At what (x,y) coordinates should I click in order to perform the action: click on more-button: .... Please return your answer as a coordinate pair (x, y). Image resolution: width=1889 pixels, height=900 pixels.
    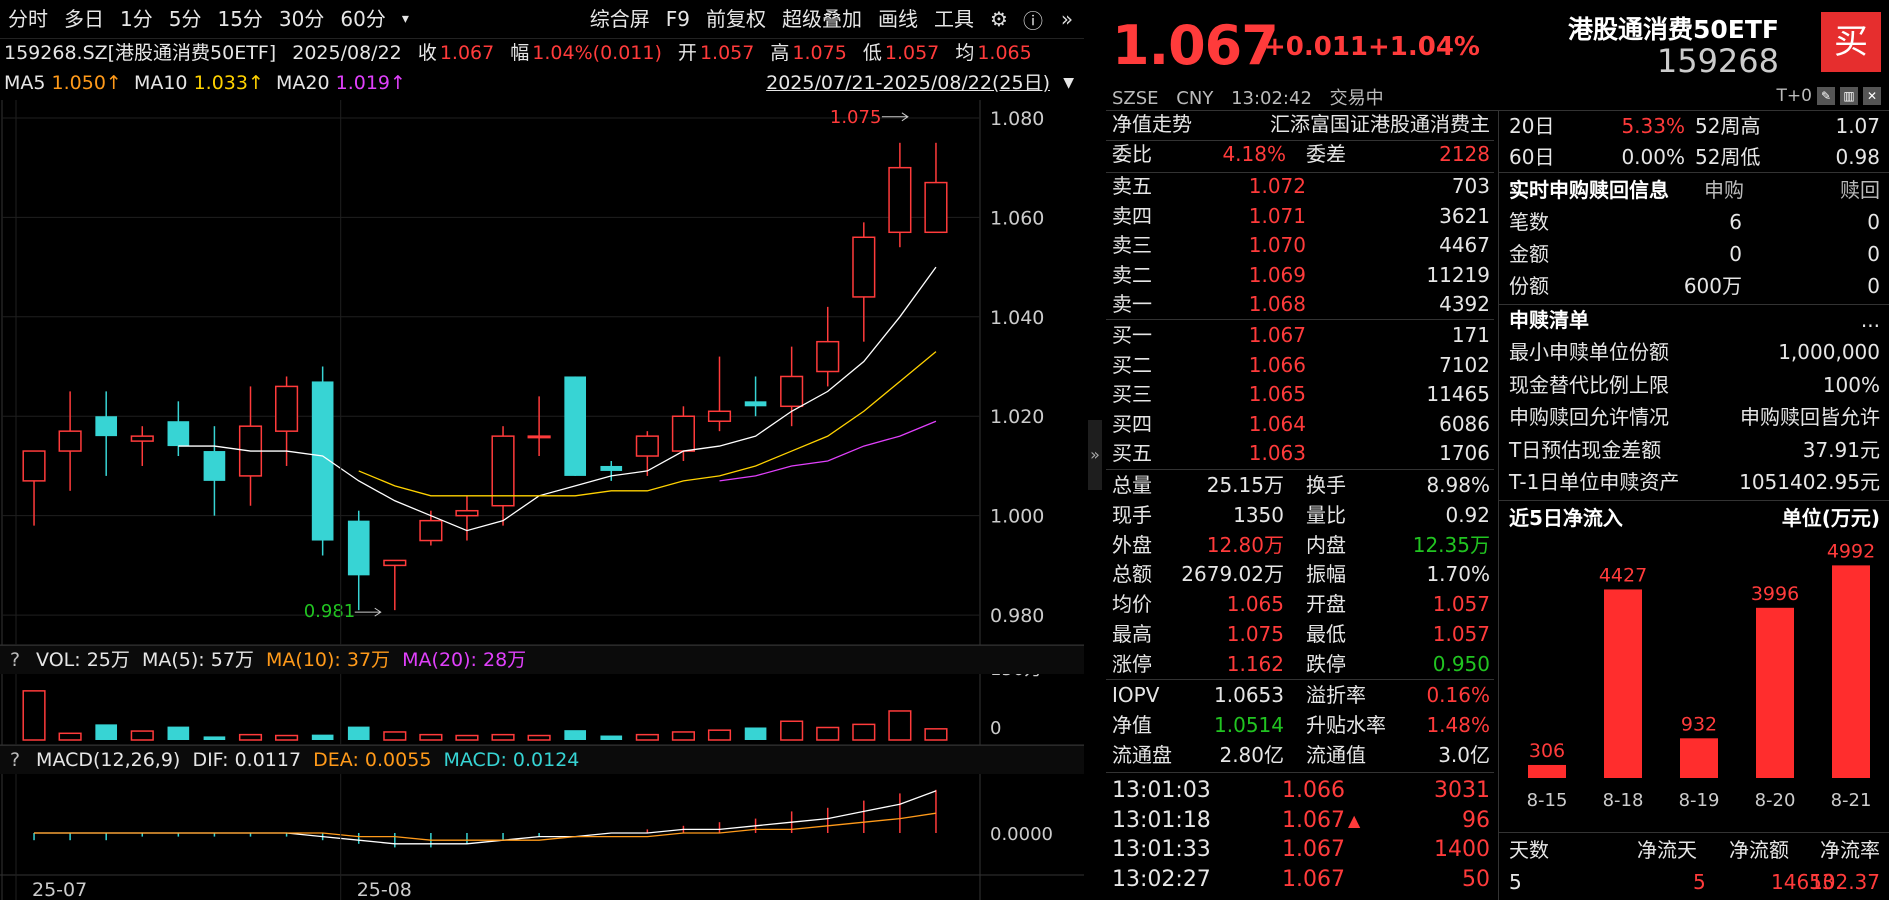
    Looking at the image, I should click on (1870, 320).